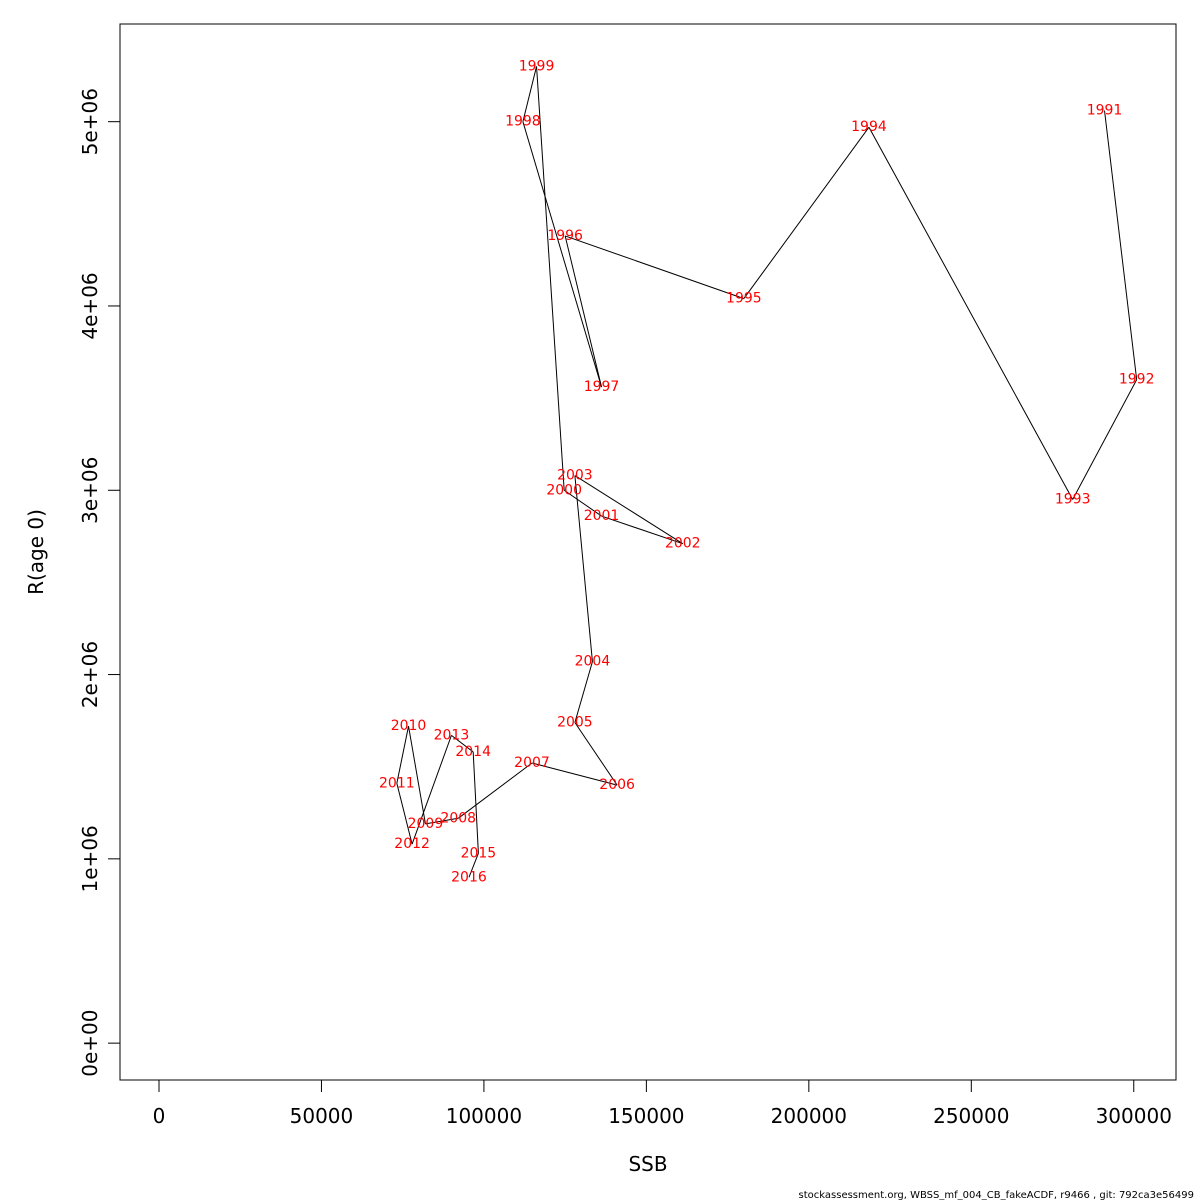 This screenshot has width=1200, height=1200. I want to click on point-label-2014: 2014, so click(473, 752).